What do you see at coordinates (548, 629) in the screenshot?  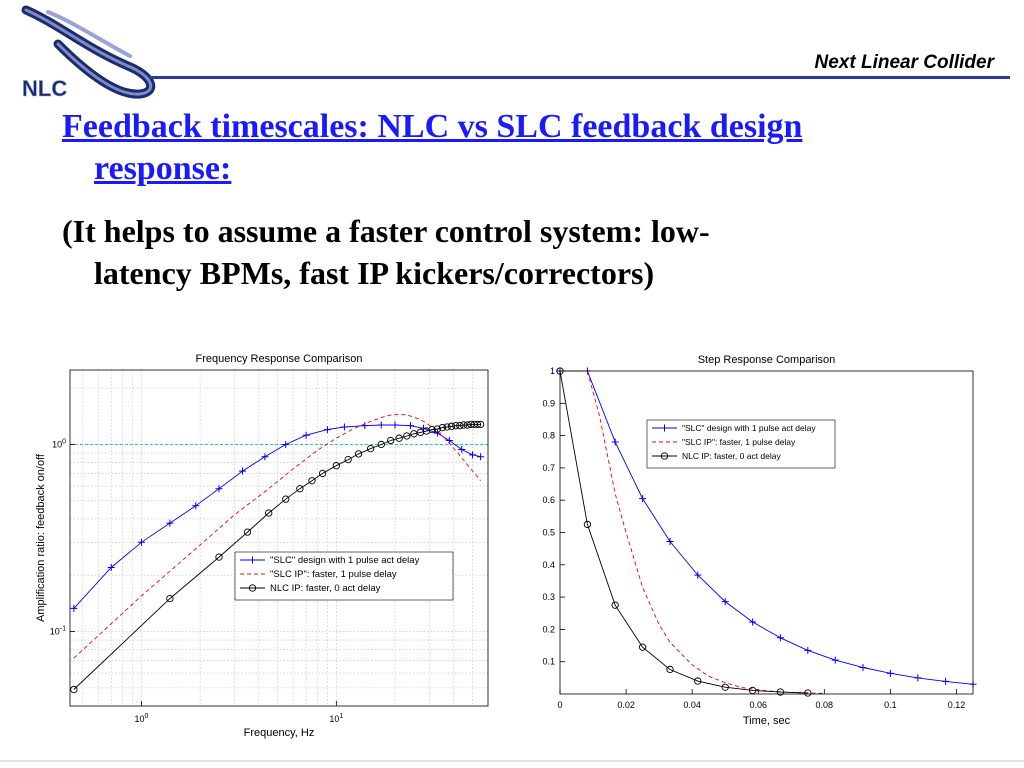 I see `y-tick-label: 0.2` at bounding box center [548, 629].